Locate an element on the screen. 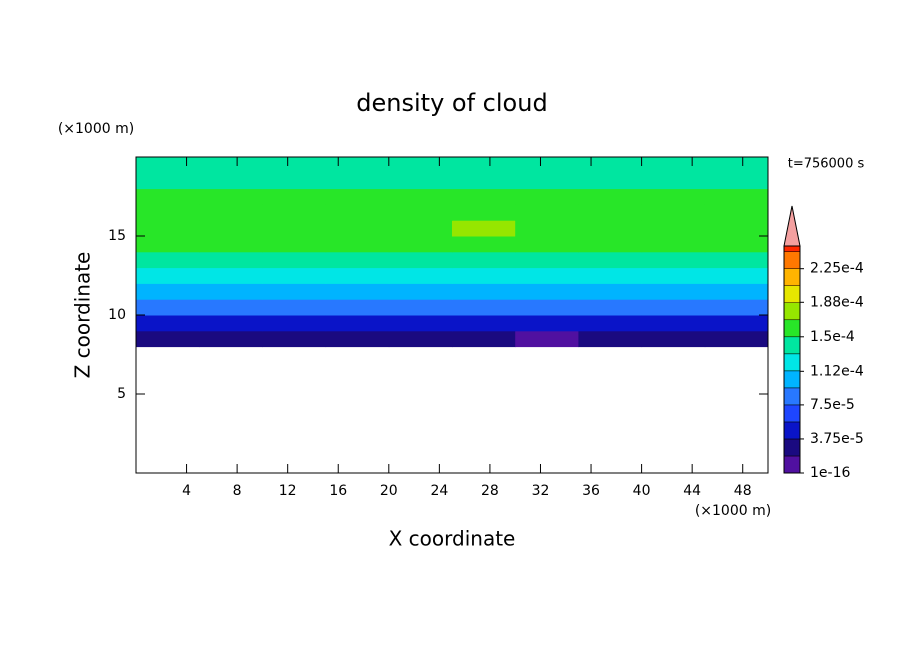 The height and width of the screenshot is (654, 904). y-tick-label: 5 is located at coordinates (121, 394).